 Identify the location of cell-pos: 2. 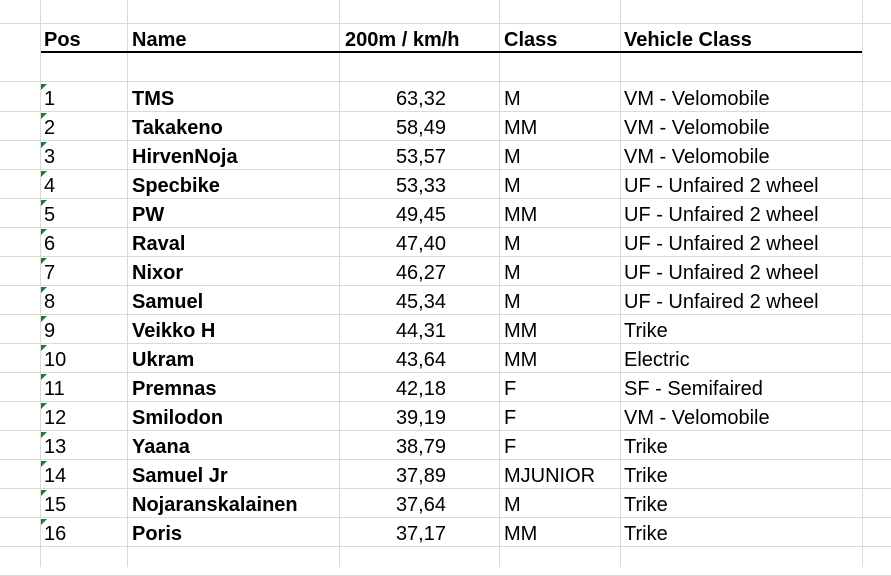
(50, 128).